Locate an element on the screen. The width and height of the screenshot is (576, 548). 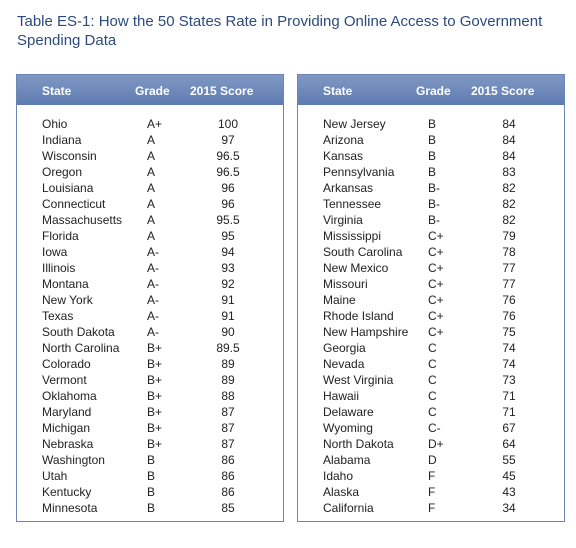
score-cell: 96 is located at coordinates (228, 204).